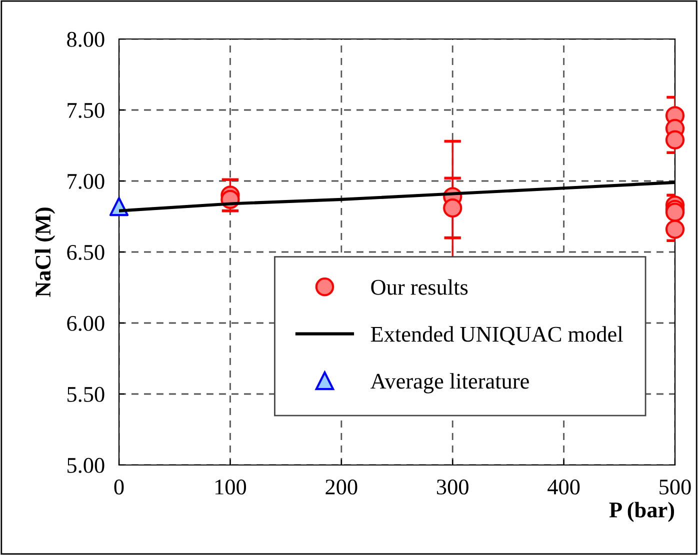 This screenshot has width=698, height=555. What do you see at coordinates (86, 182) in the screenshot?
I see `y-tick-label: 7.00` at bounding box center [86, 182].